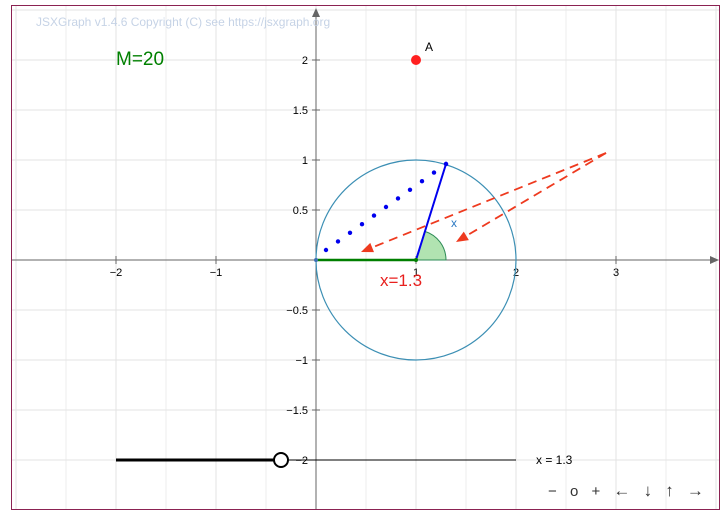  What do you see at coordinates (305, 61) in the screenshot?
I see `y-tick-label: 2` at bounding box center [305, 61].